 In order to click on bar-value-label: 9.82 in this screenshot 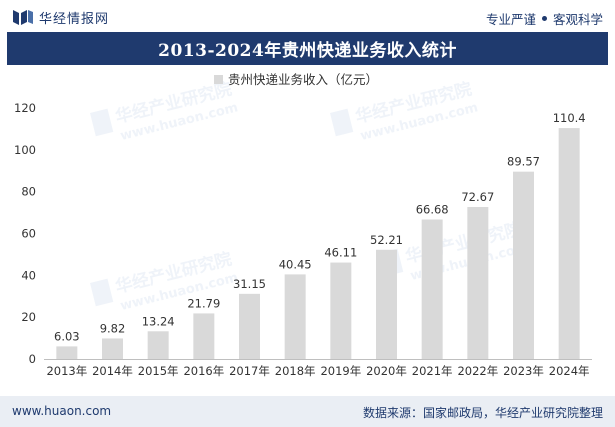, I will do `click(113, 328)`.